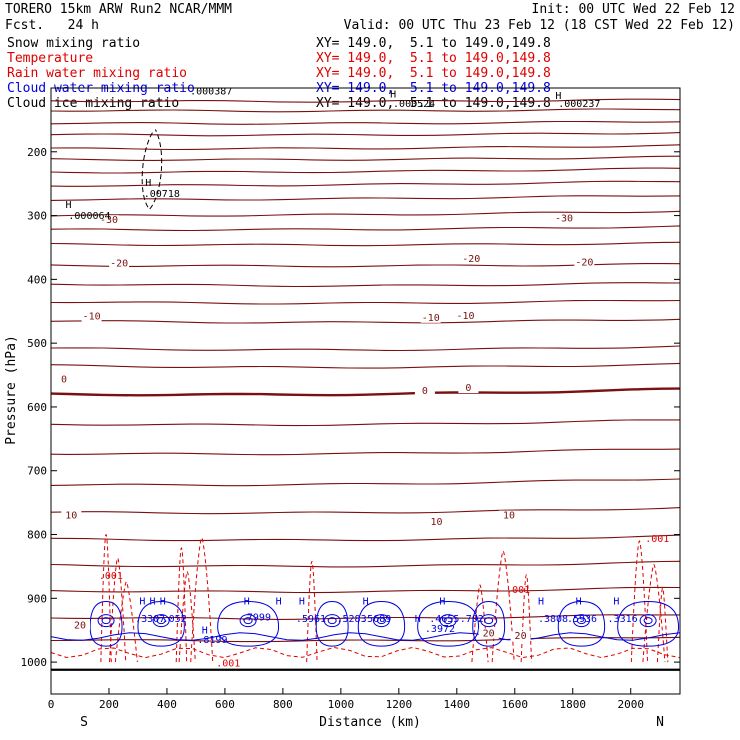  I want to click on direction-label-right: N, so click(660, 722).